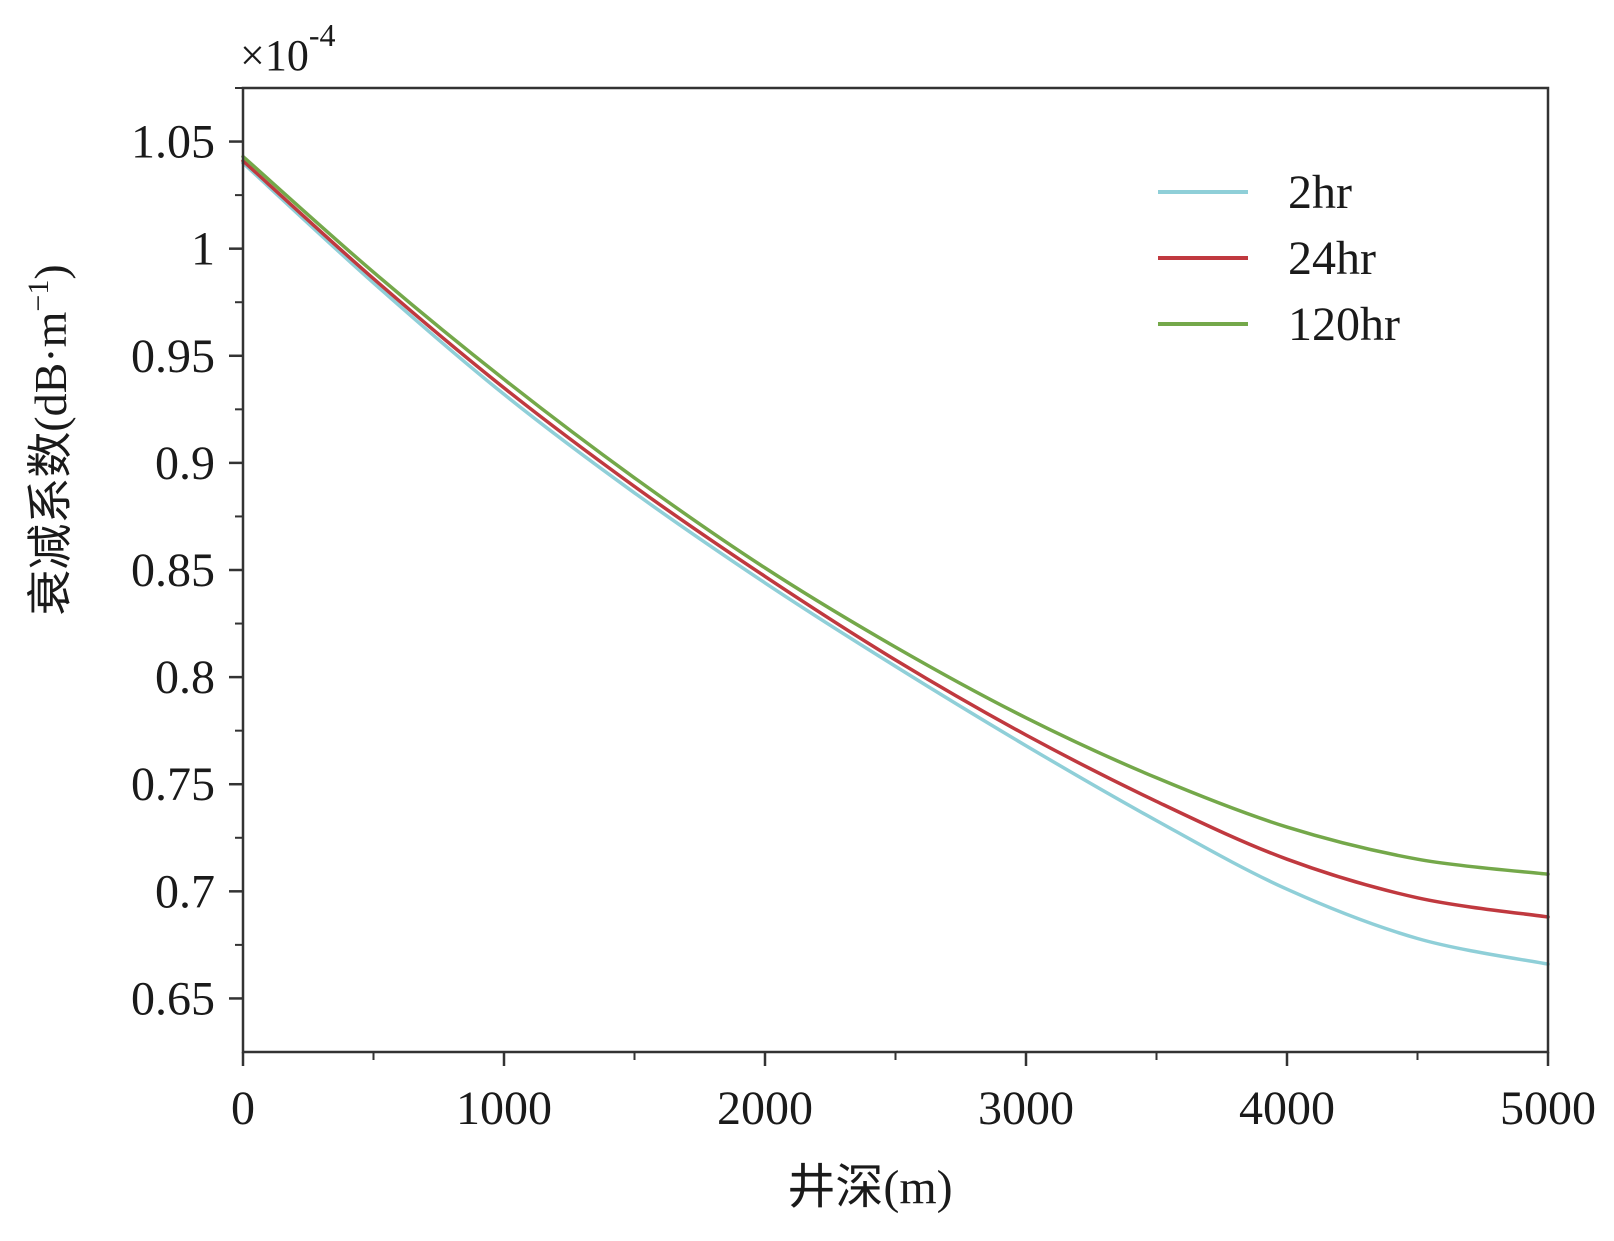 The height and width of the screenshot is (1241, 1614). Describe the element at coordinates (38, 296) in the screenshot. I see `y-axis-label-unit-exp: −1` at that location.